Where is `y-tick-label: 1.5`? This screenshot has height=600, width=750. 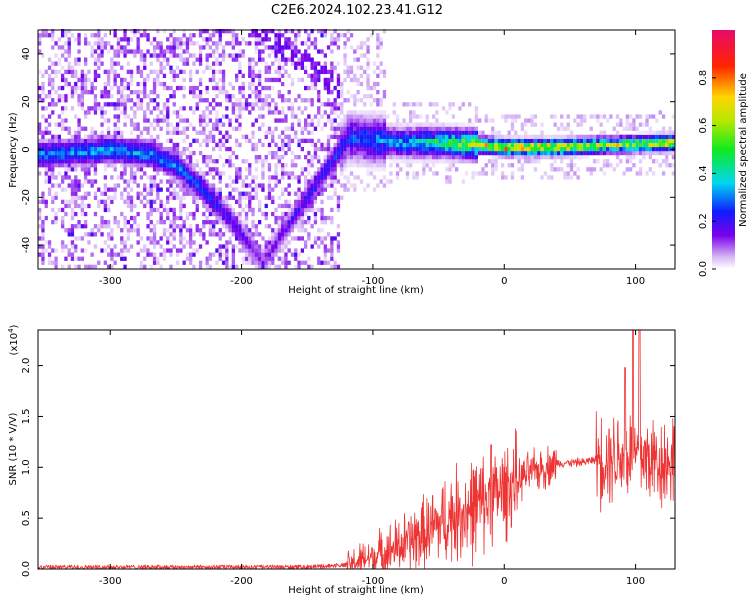 y-tick-label: 1.5 is located at coordinates (26, 416).